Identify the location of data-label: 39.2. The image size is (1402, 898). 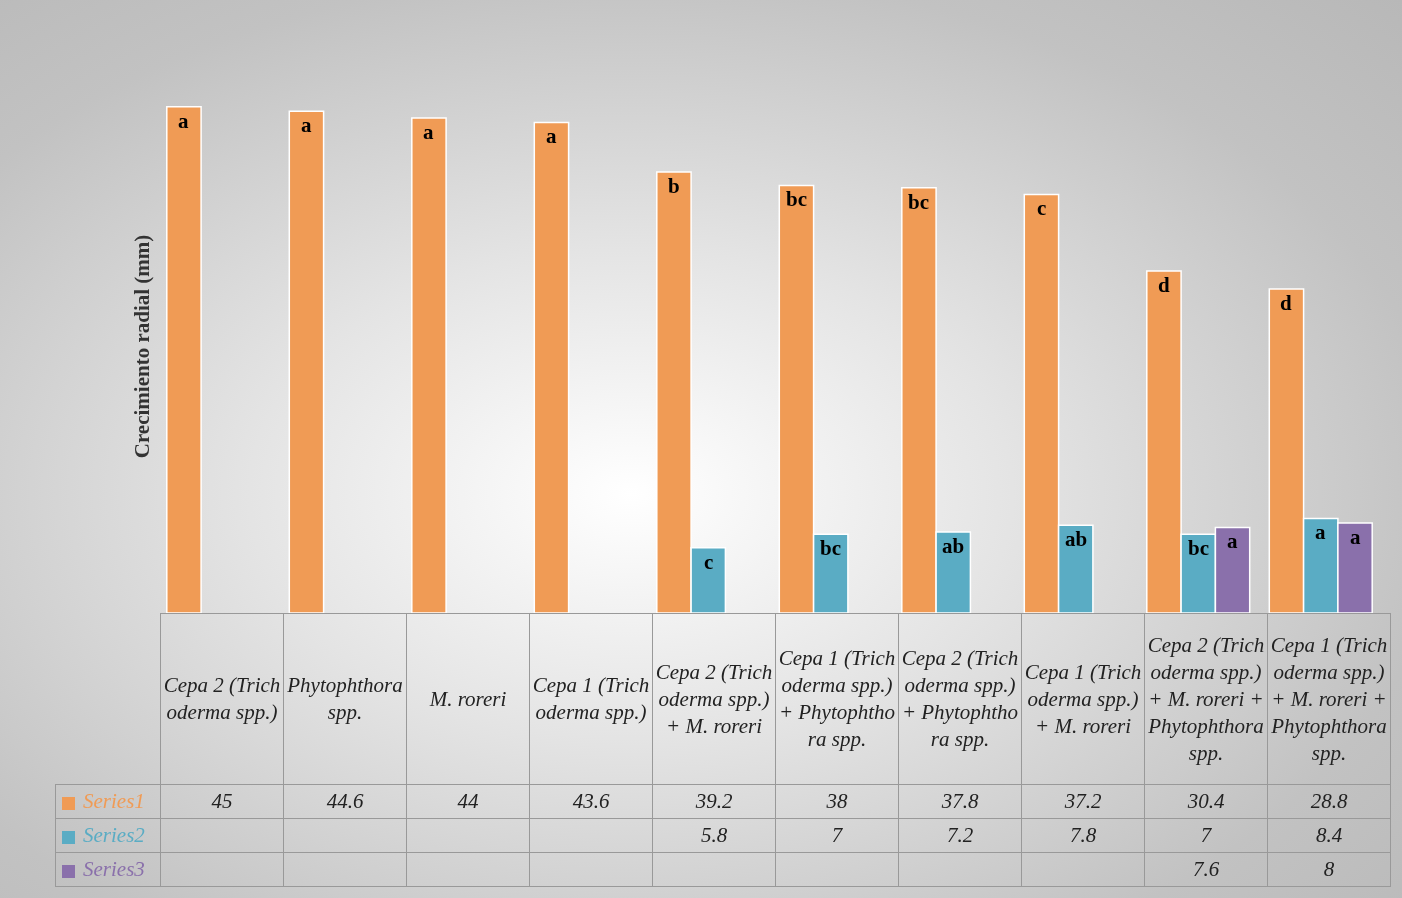
(714, 801).